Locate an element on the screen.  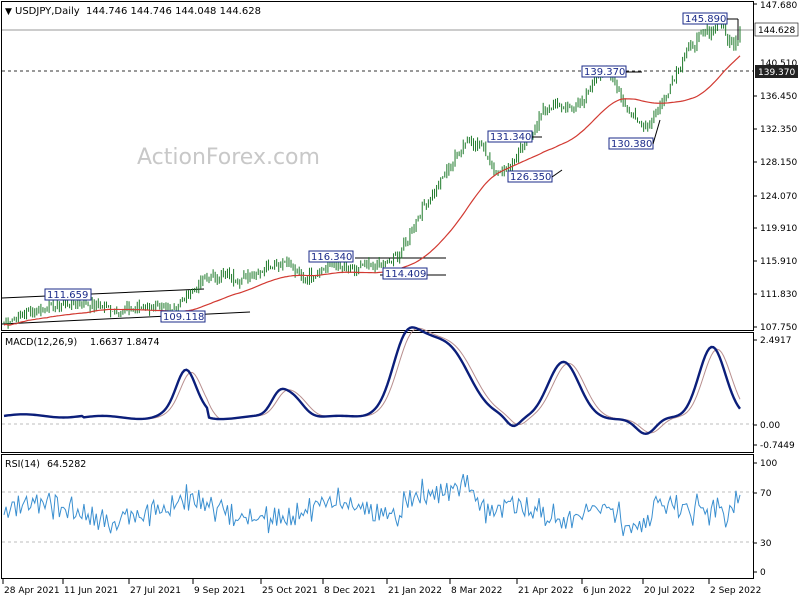
annotation-text: 130.380 is located at coordinates (631, 144).